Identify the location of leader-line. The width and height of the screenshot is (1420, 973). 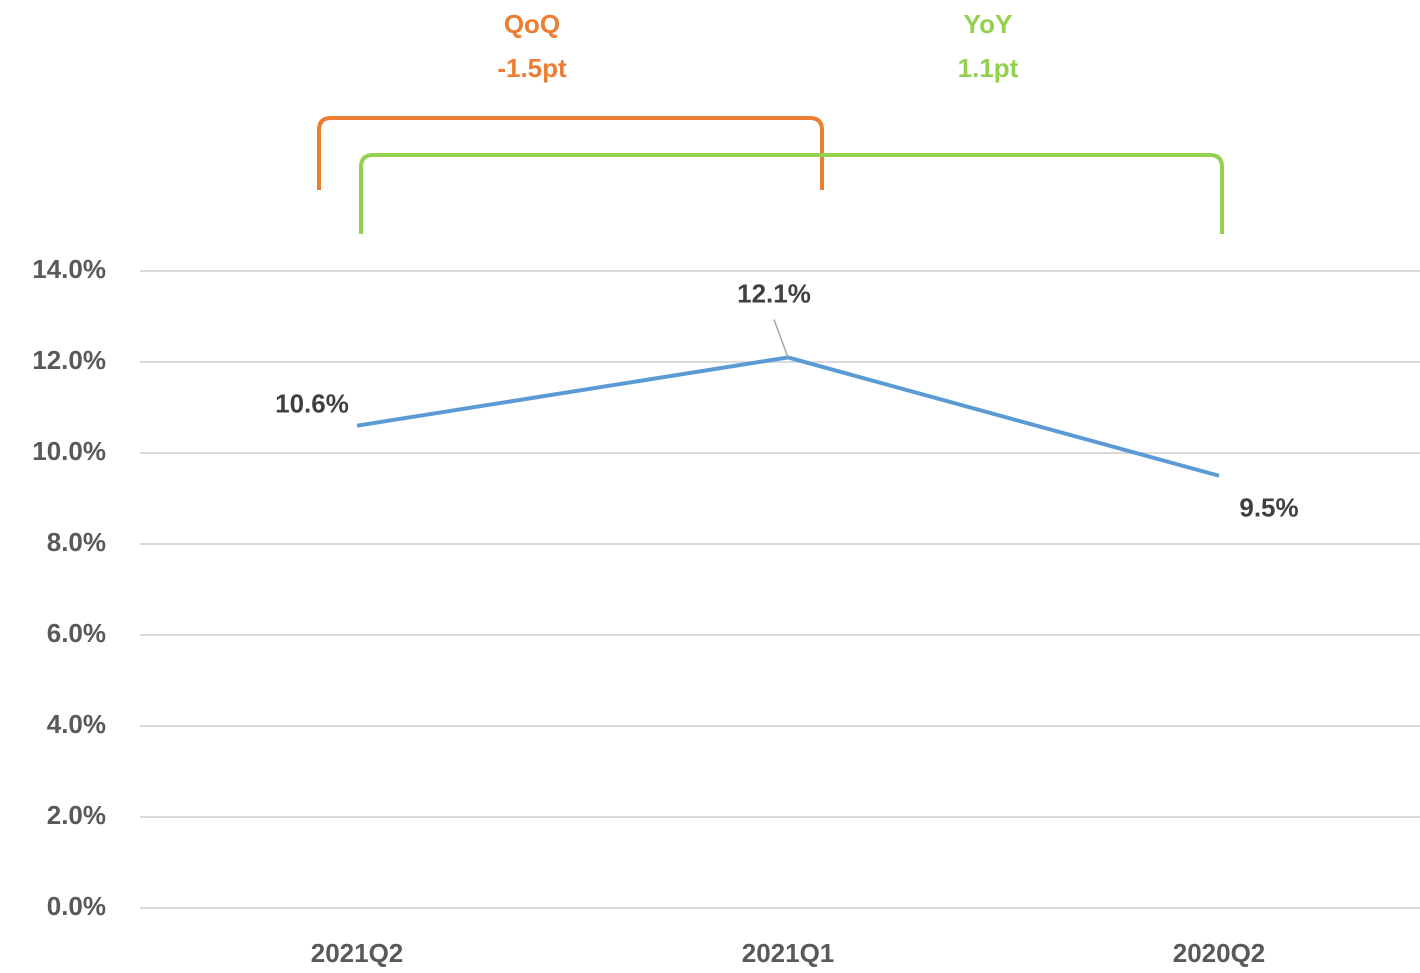
(781, 338).